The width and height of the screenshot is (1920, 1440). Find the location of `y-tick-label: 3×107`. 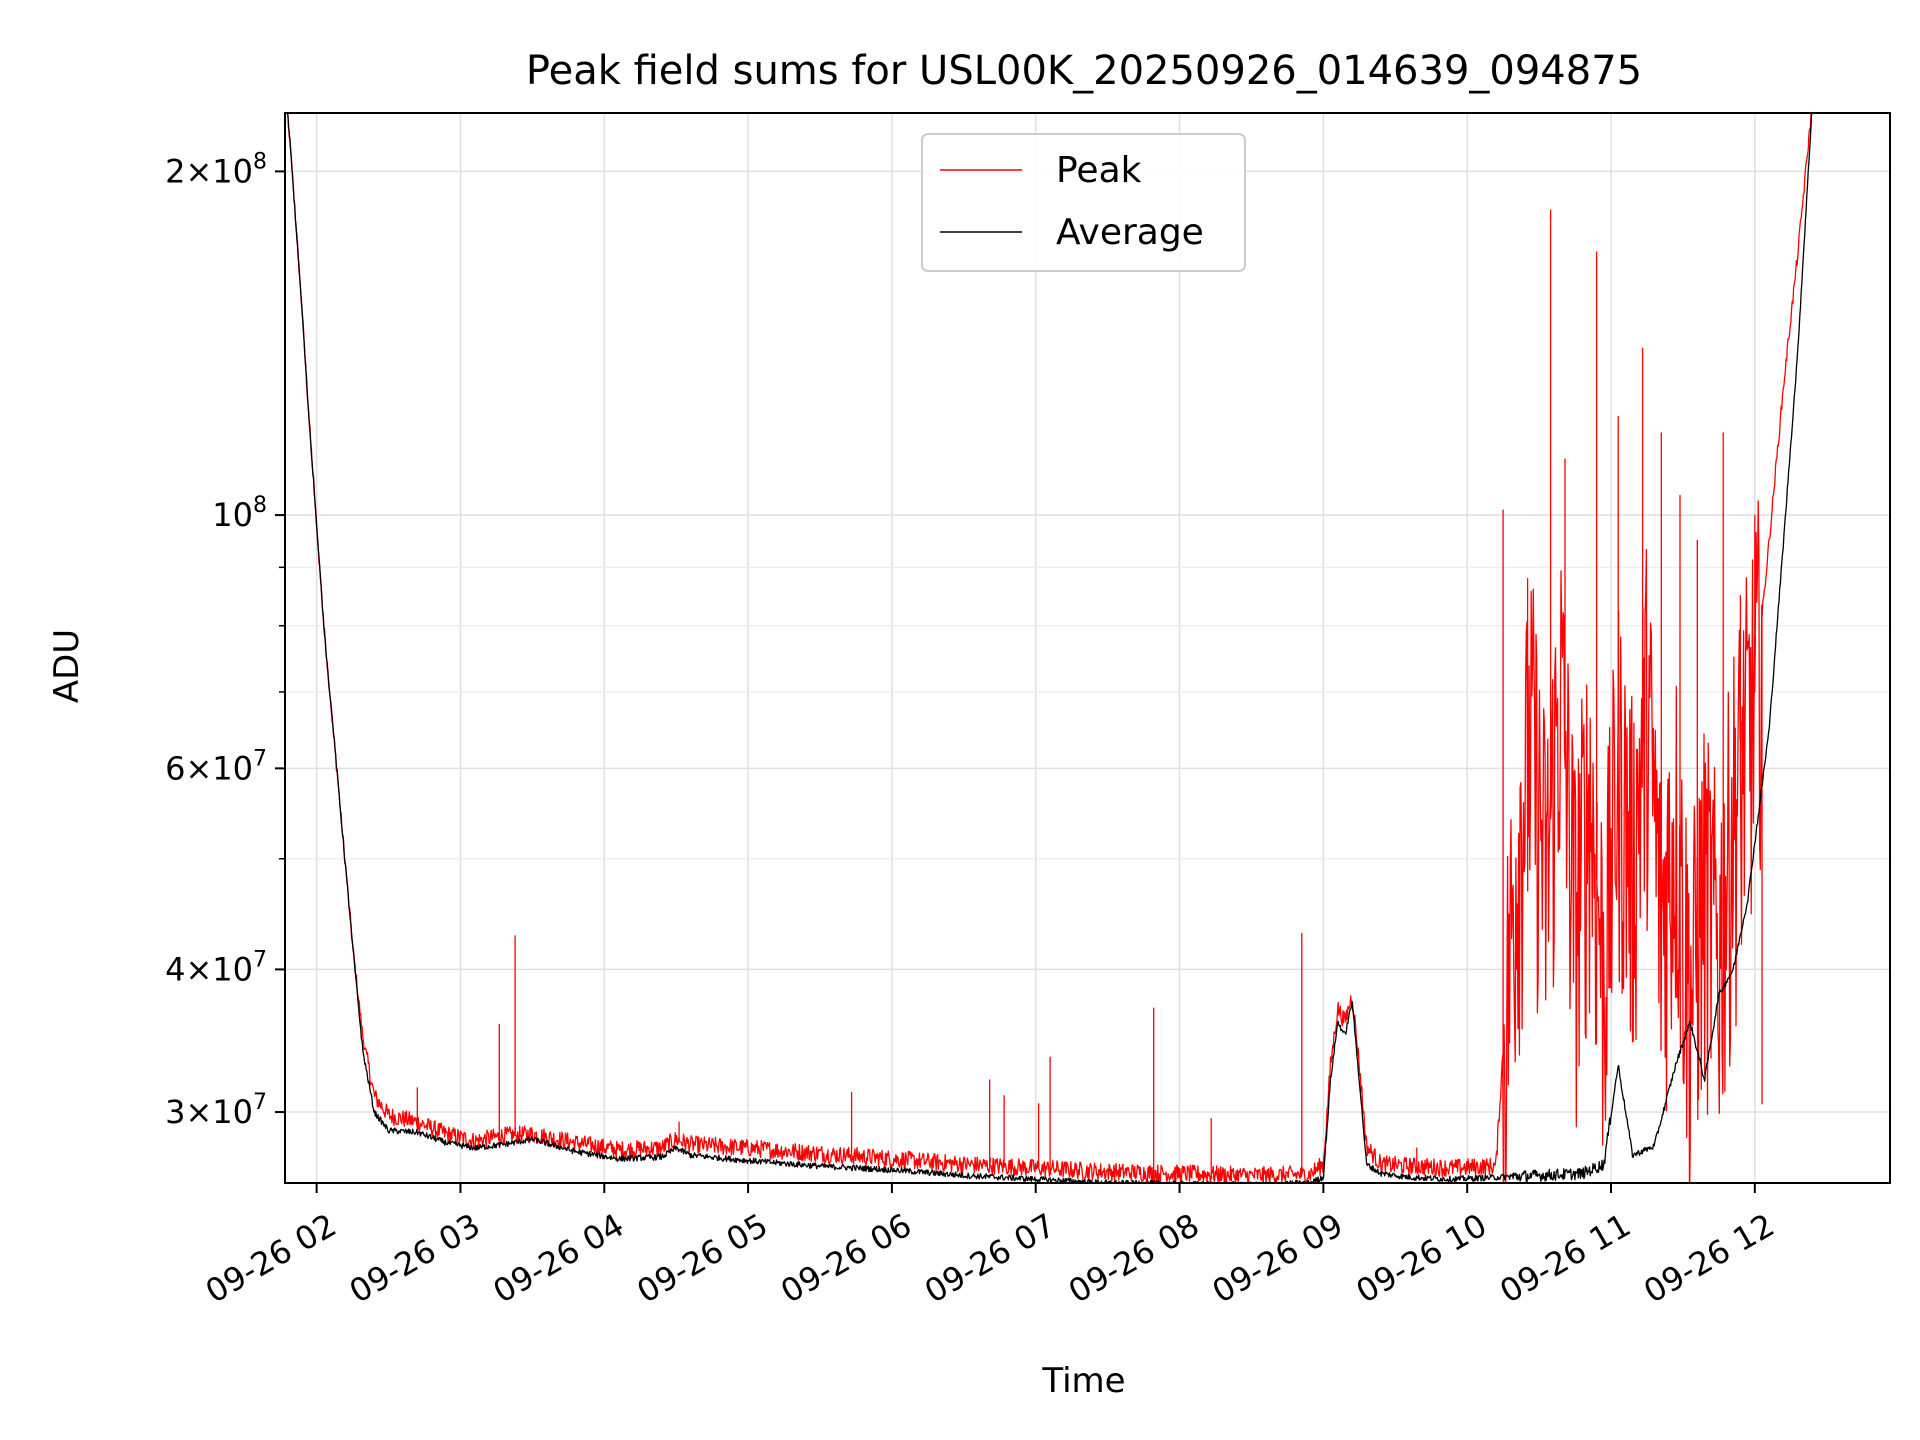

y-tick-label: 3×107 is located at coordinates (216, 1110).